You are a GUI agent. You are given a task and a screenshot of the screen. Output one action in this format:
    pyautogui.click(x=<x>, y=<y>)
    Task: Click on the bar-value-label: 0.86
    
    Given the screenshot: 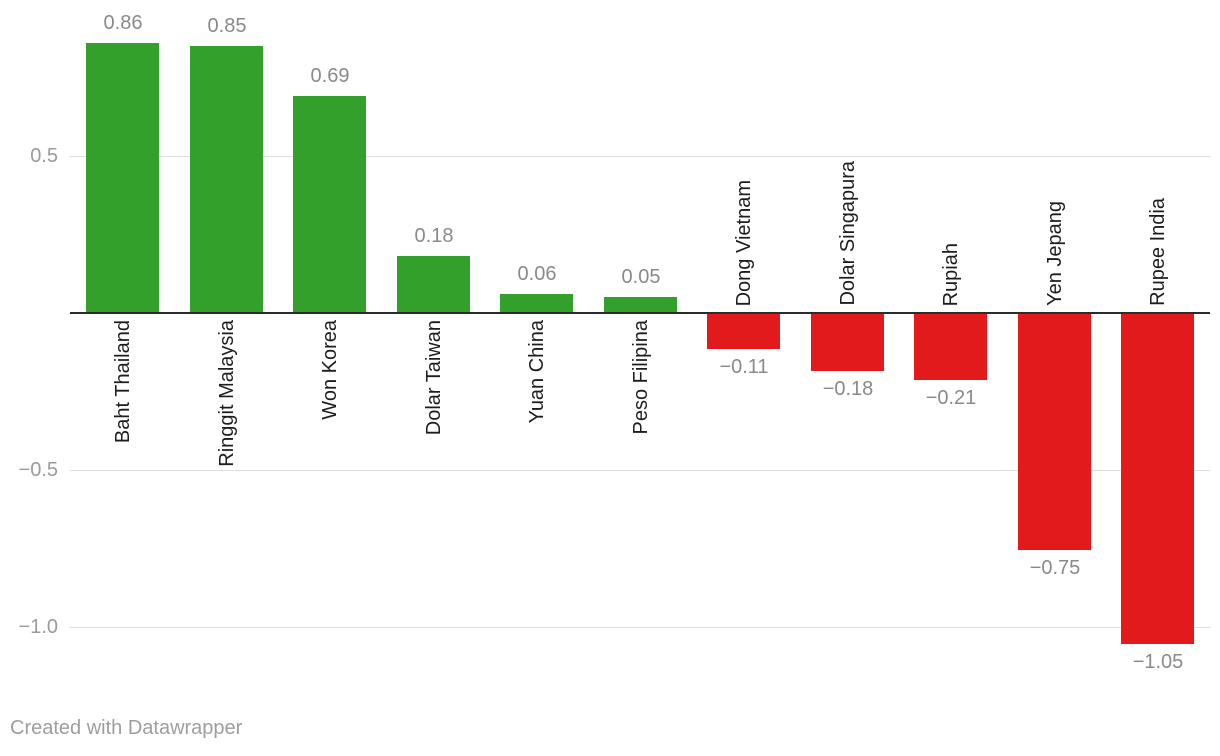 What is the action you would take?
    pyautogui.click(x=123, y=23)
    